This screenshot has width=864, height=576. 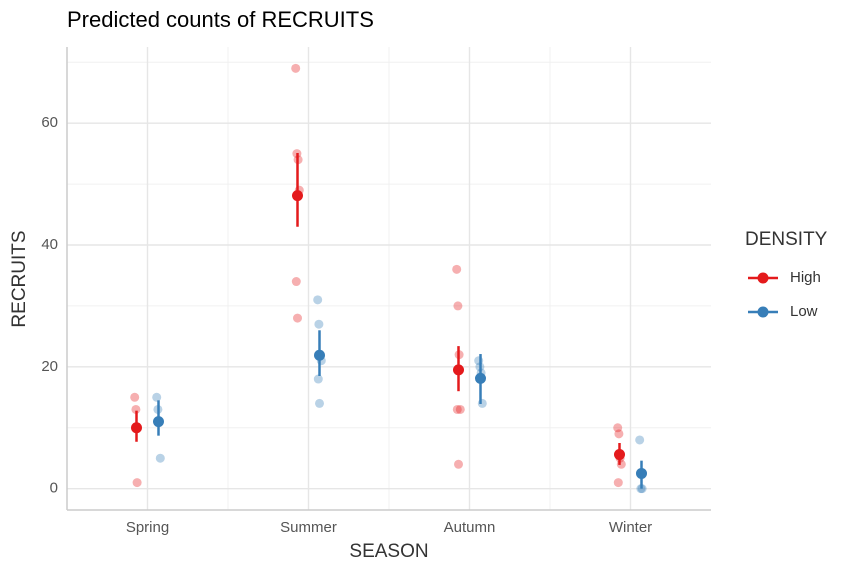 What do you see at coordinates (49, 122) in the screenshot?
I see `y-tick-label: 60` at bounding box center [49, 122].